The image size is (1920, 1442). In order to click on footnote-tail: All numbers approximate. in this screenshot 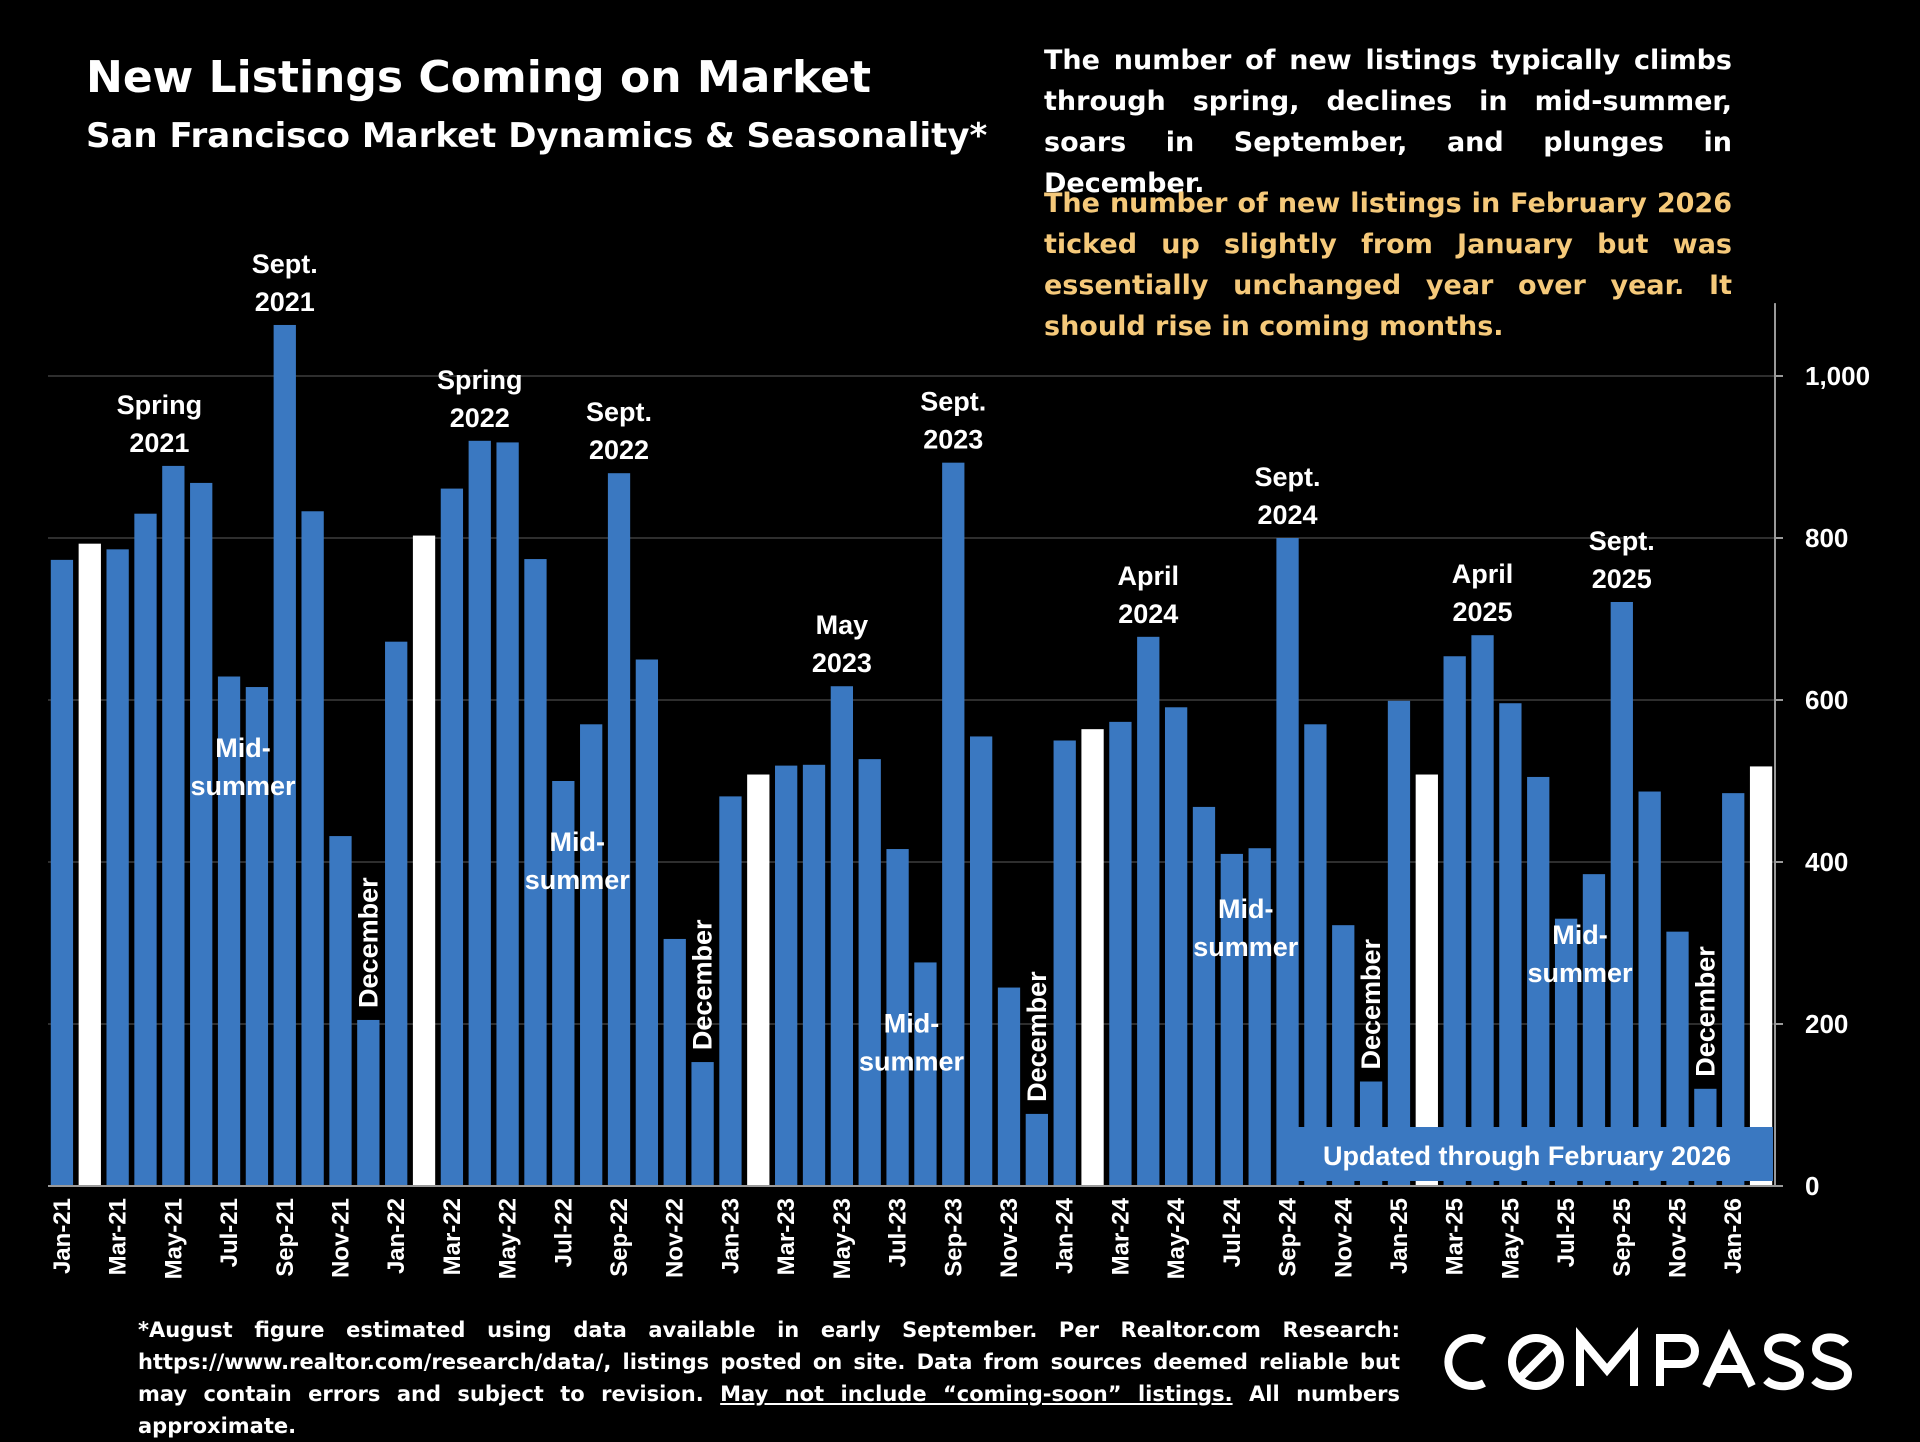, I will do `click(769, 1410)`.